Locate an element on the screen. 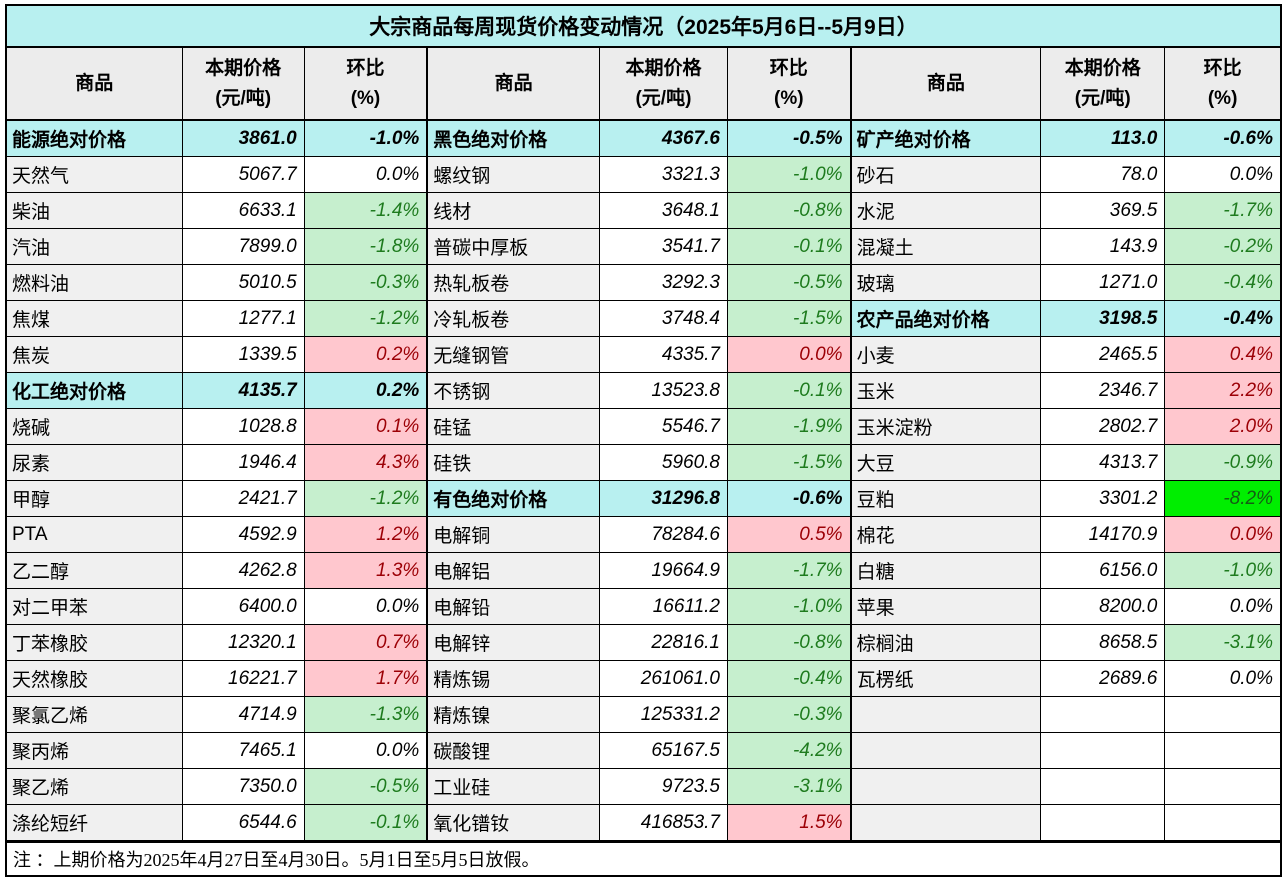 The width and height of the screenshot is (1286, 877). price-cell: 12320.1 is located at coordinates (243, 642).